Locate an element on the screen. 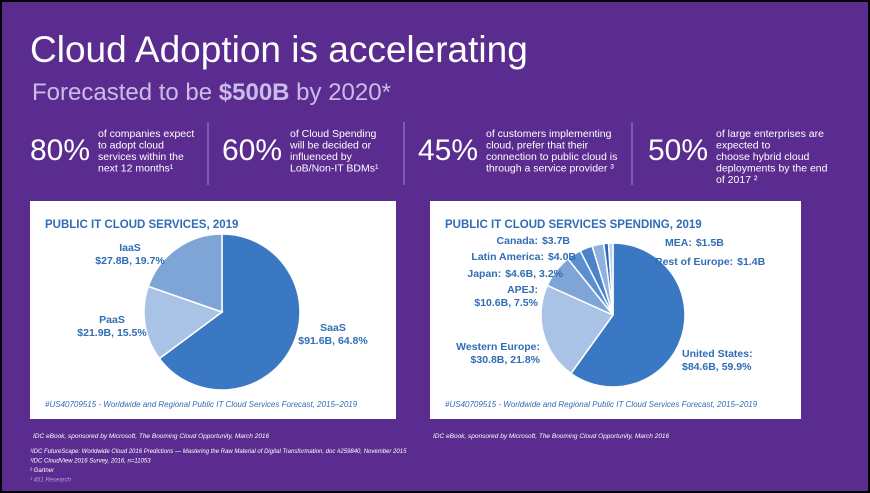  slice-label: PaaS $21.9B, 15.5% is located at coordinates (112, 326).